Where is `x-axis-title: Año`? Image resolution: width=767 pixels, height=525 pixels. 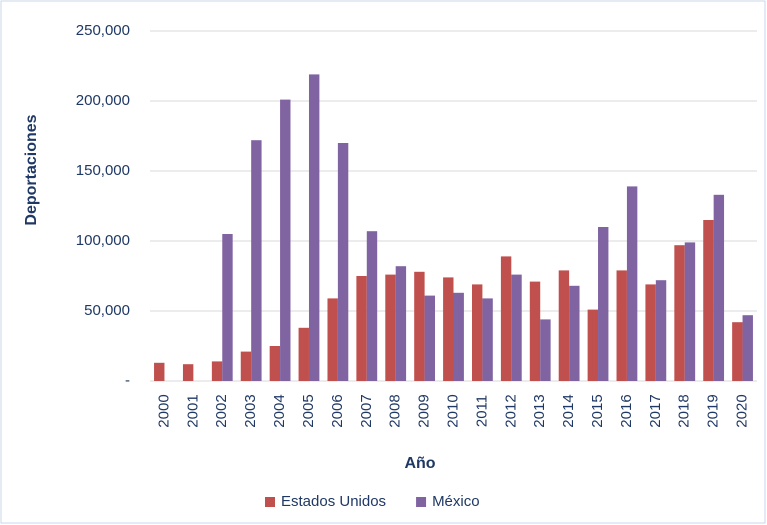
x-axis-title: Año is located at coordinates (419, 463).